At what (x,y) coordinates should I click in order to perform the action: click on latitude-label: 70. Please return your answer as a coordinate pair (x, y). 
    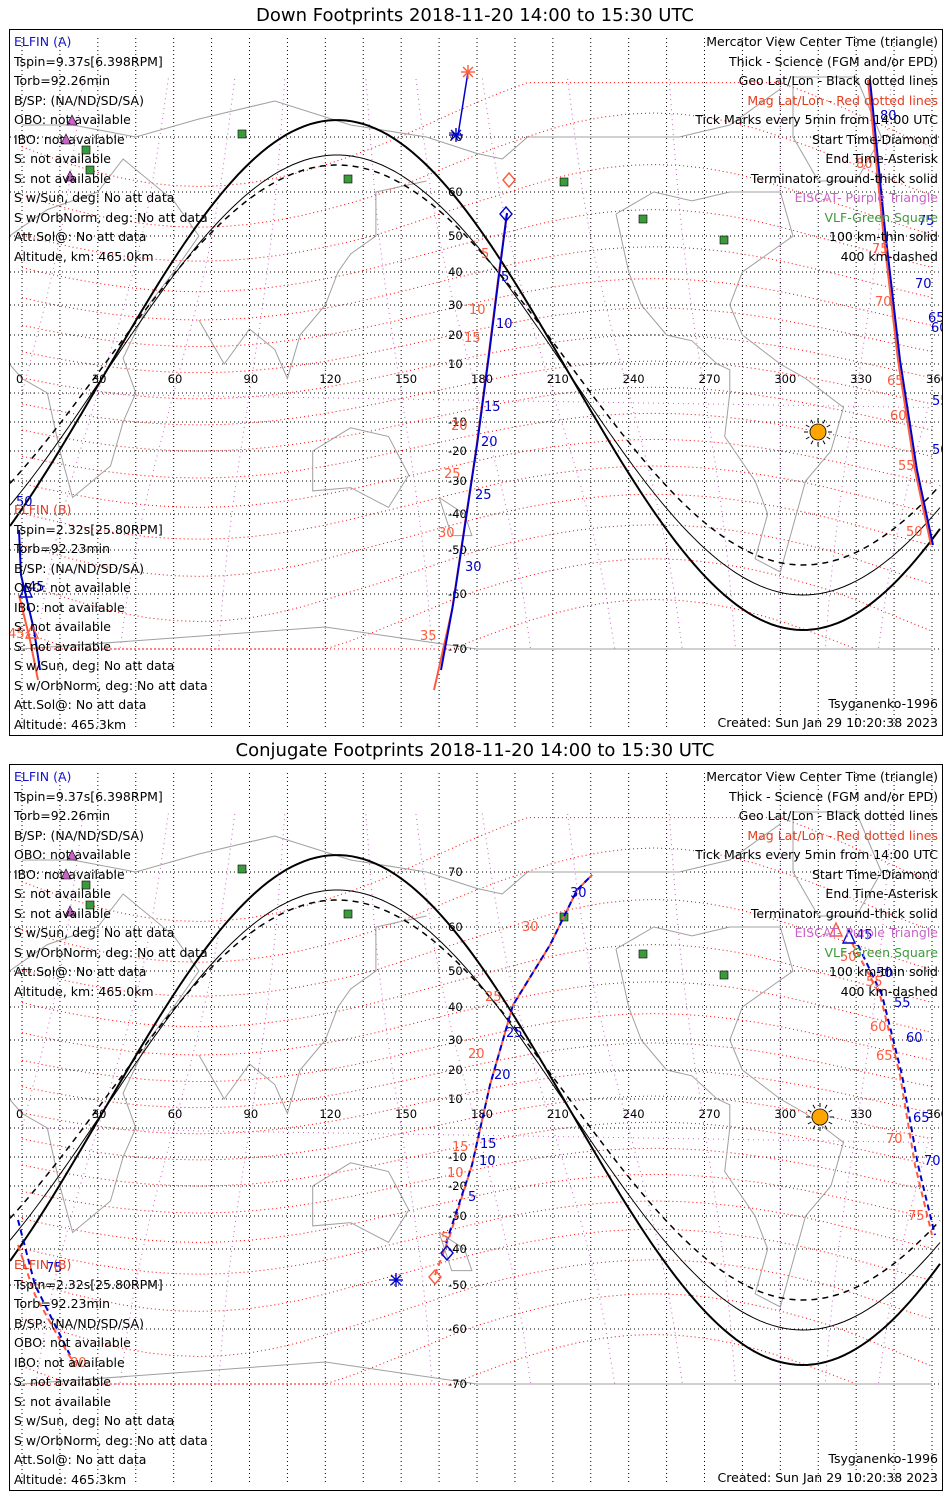
    Looking at the image, I should click on (455, 872).